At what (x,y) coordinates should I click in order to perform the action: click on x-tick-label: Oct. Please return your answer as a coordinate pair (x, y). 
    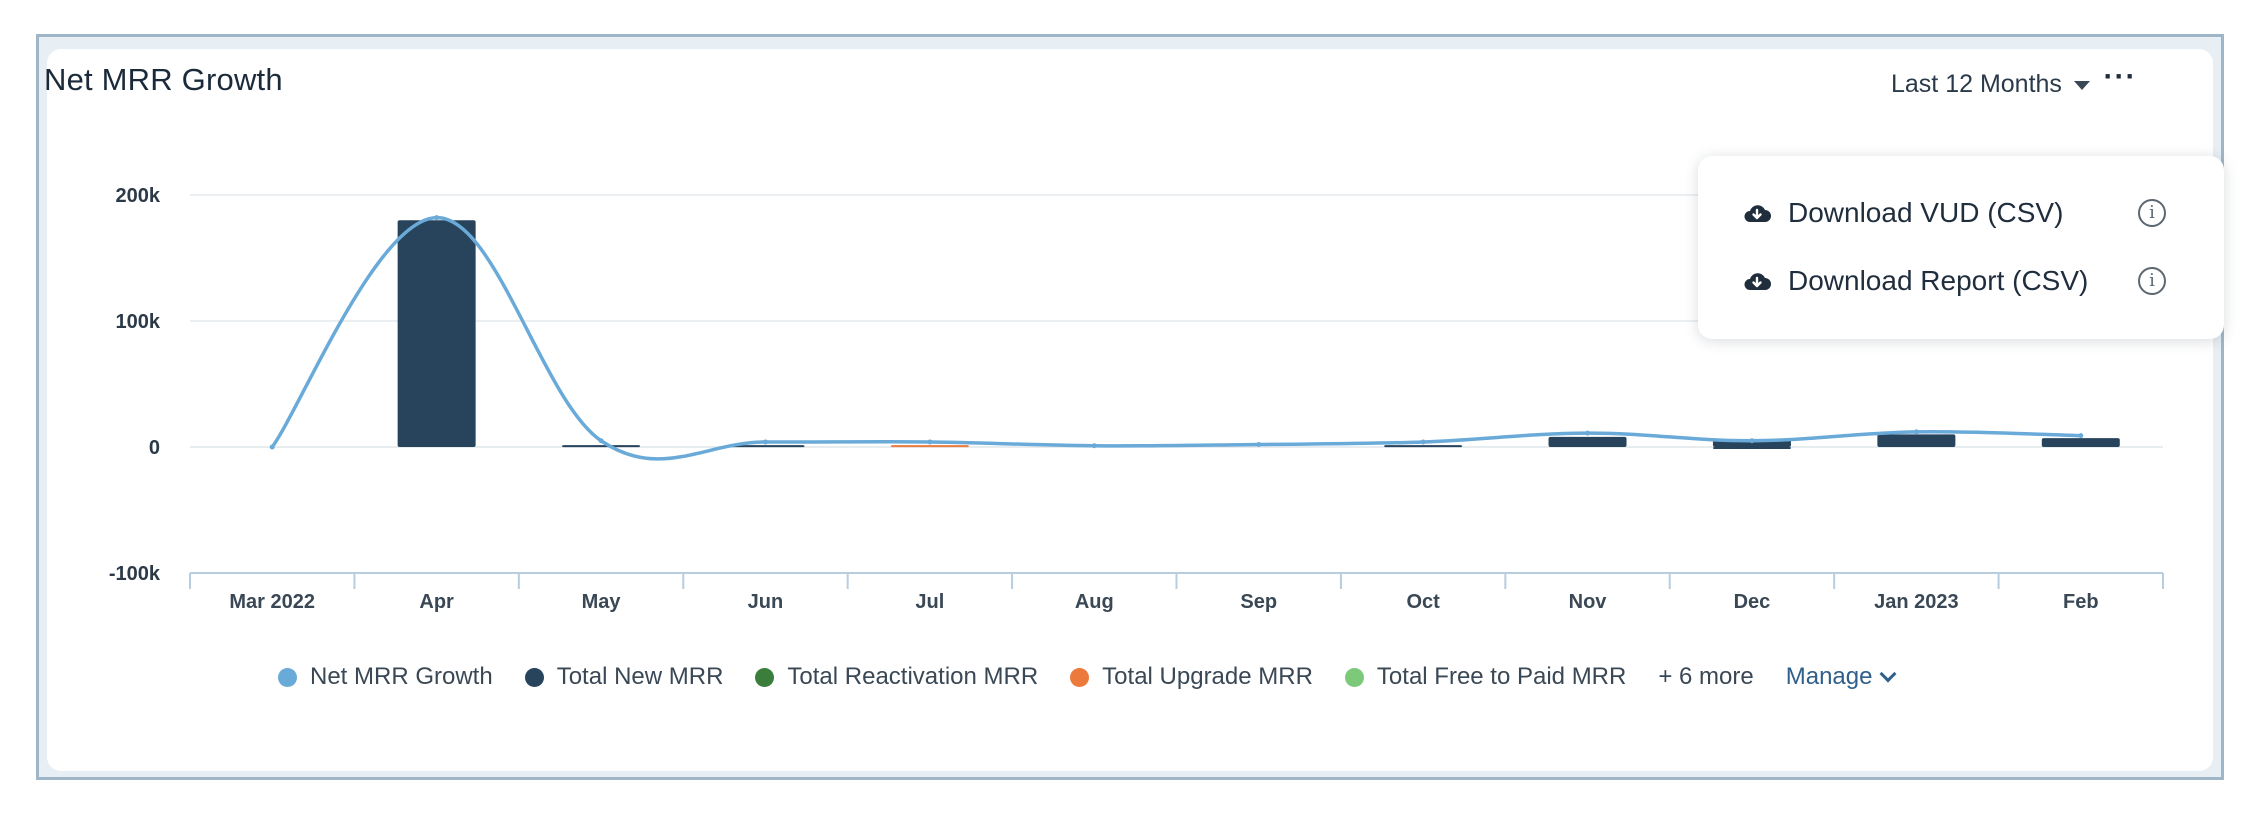
    Looking at the image, I should click on (1423, 602).